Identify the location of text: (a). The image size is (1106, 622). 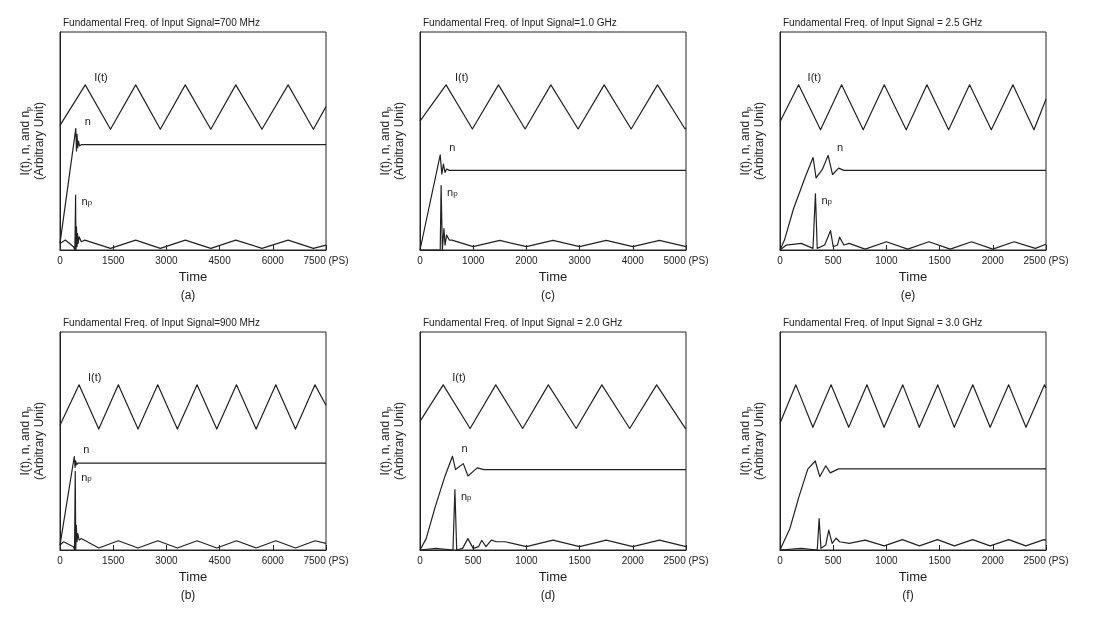
(188, 295).